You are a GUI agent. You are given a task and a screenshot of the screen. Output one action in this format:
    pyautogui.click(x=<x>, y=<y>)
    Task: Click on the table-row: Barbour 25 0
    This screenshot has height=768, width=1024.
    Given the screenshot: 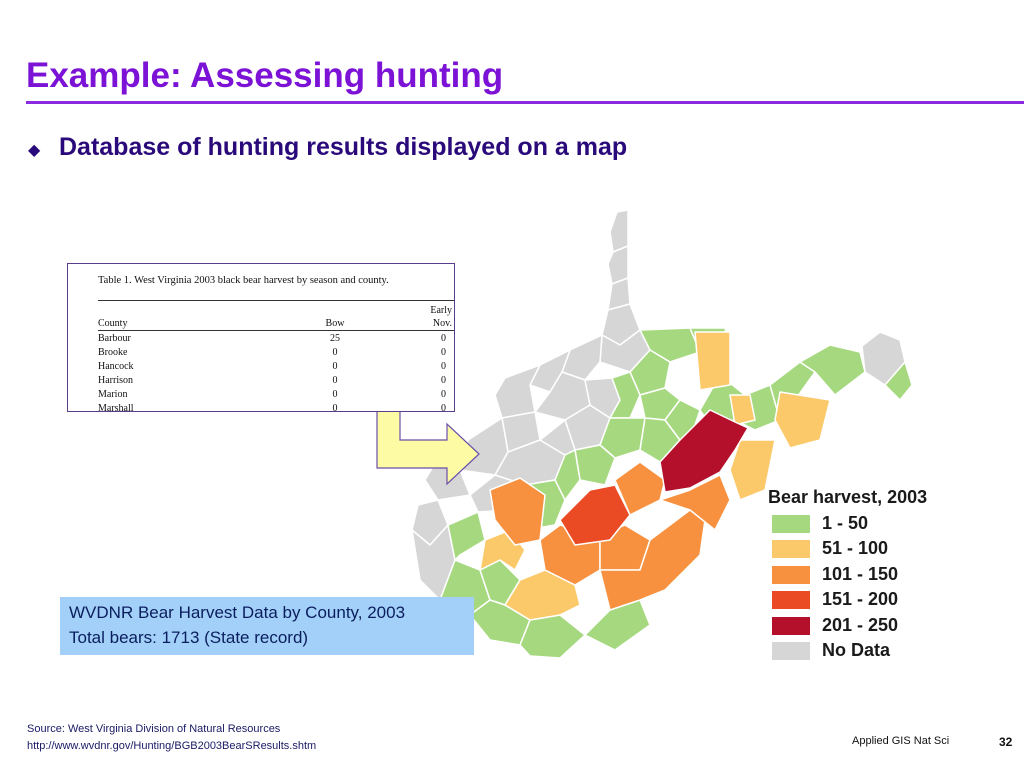 What is the action you would take?
    pyautogui.click(x=276, y=339)
    